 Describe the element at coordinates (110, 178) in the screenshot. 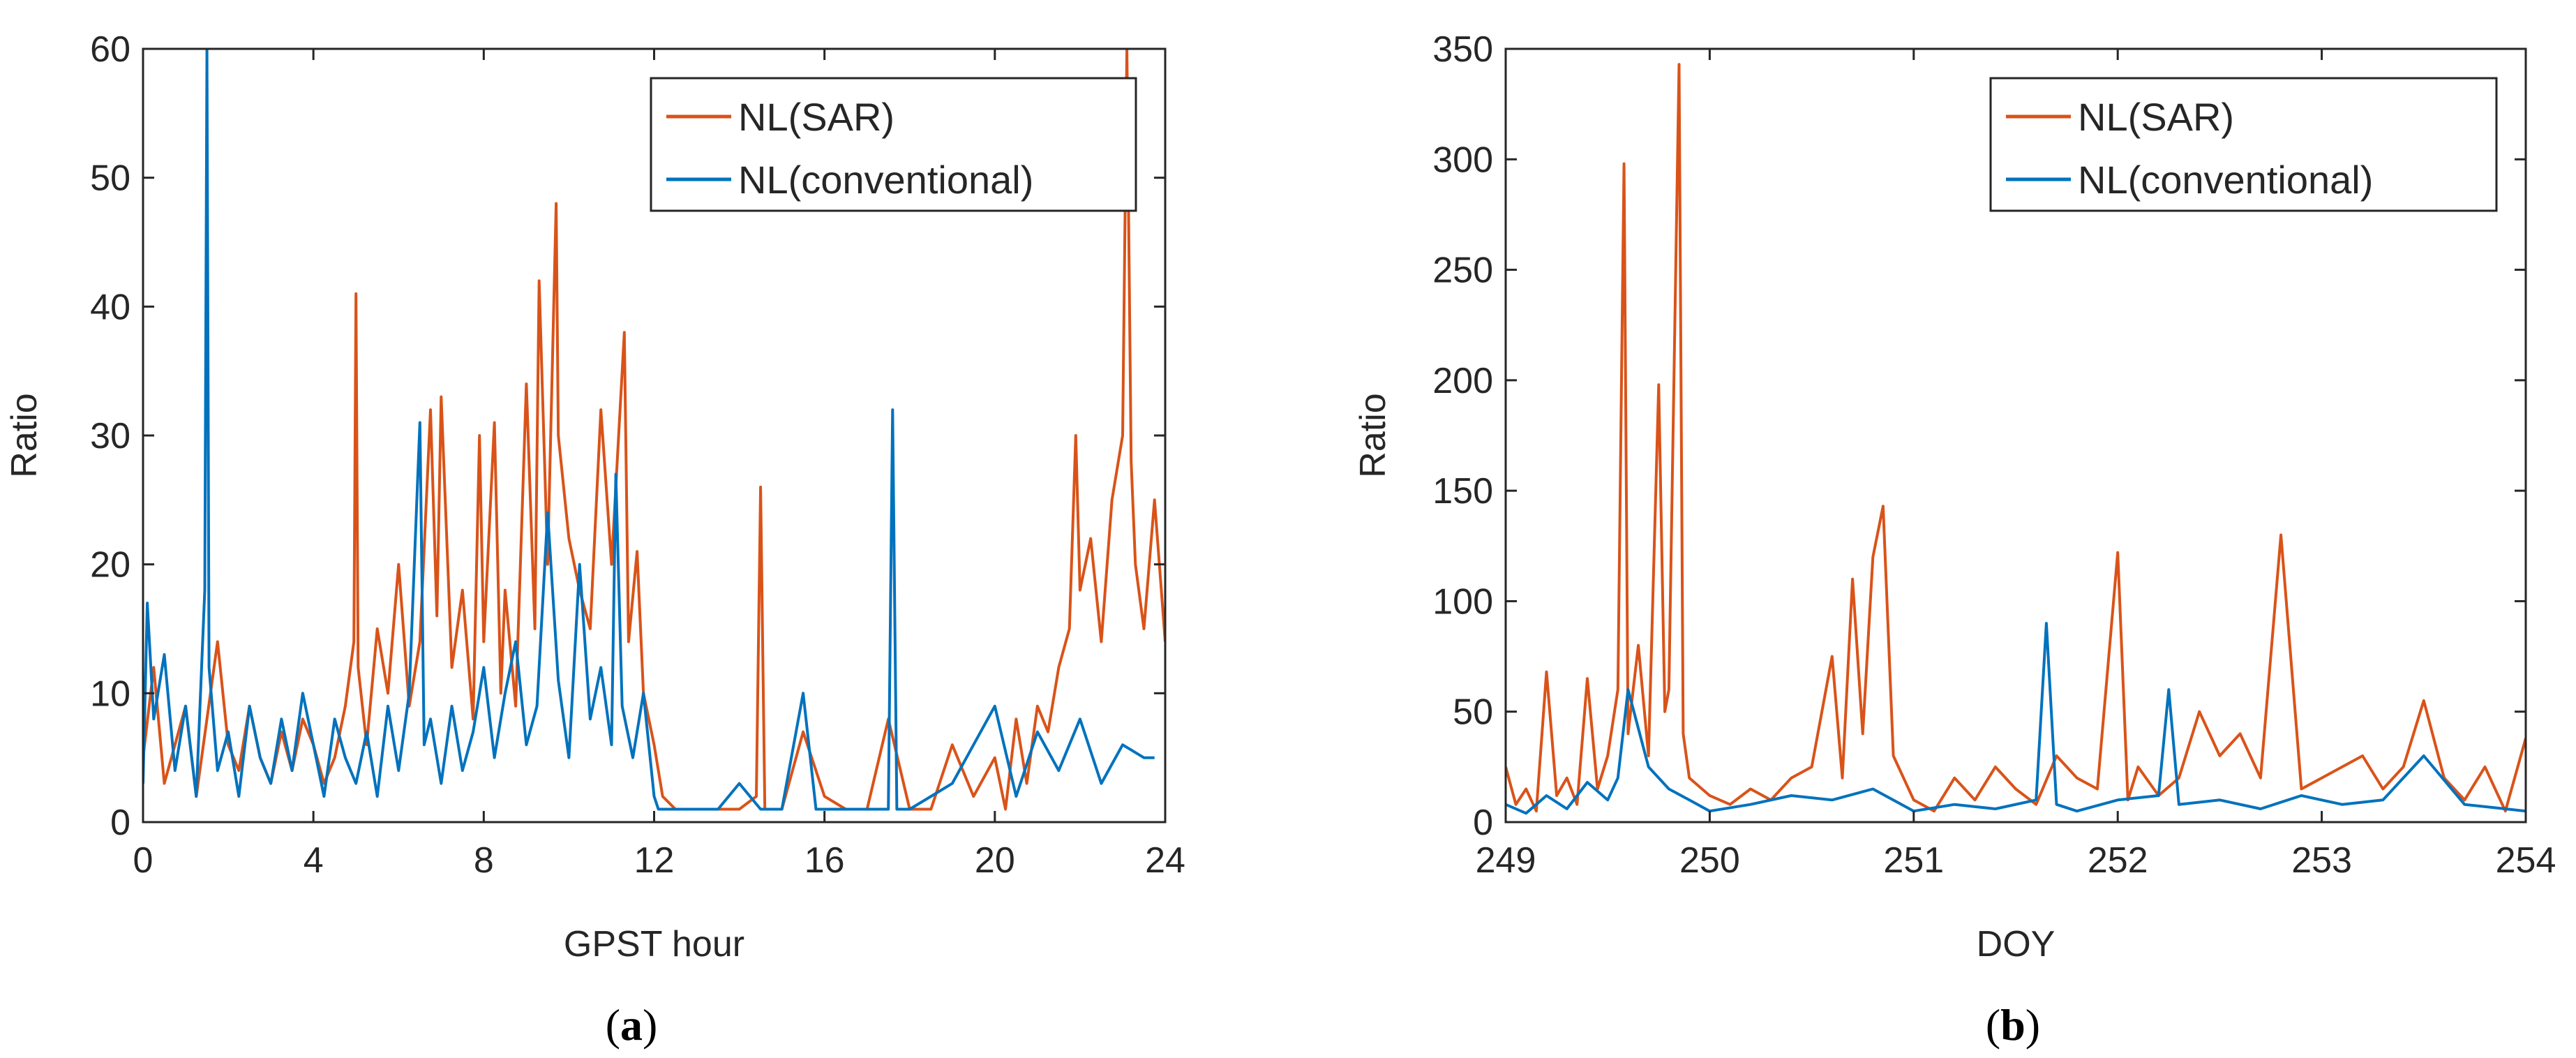

I see `y-tick-label-a-5: 50` at that location.